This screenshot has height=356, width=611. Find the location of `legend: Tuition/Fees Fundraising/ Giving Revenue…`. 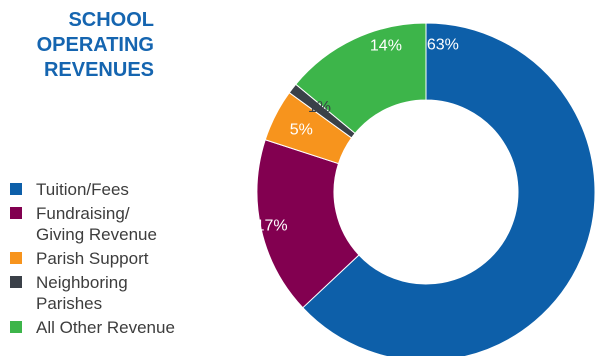

legend: Tuition/Fees Fundraising/ Giving Revenue… is located at coordinates (110, 260).